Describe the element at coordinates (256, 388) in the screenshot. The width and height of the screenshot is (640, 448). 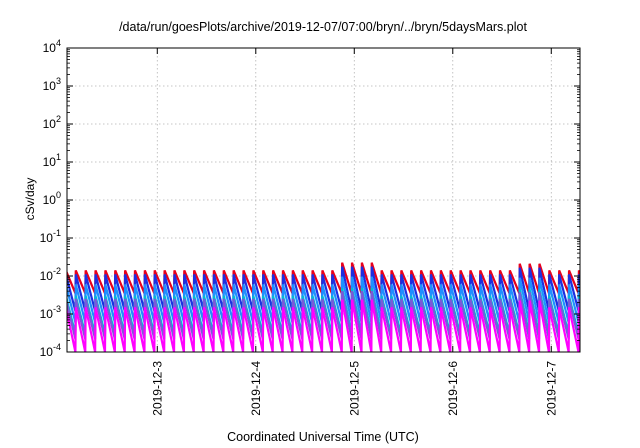
I see `x-tick-label: 2019-12-4` at that location.